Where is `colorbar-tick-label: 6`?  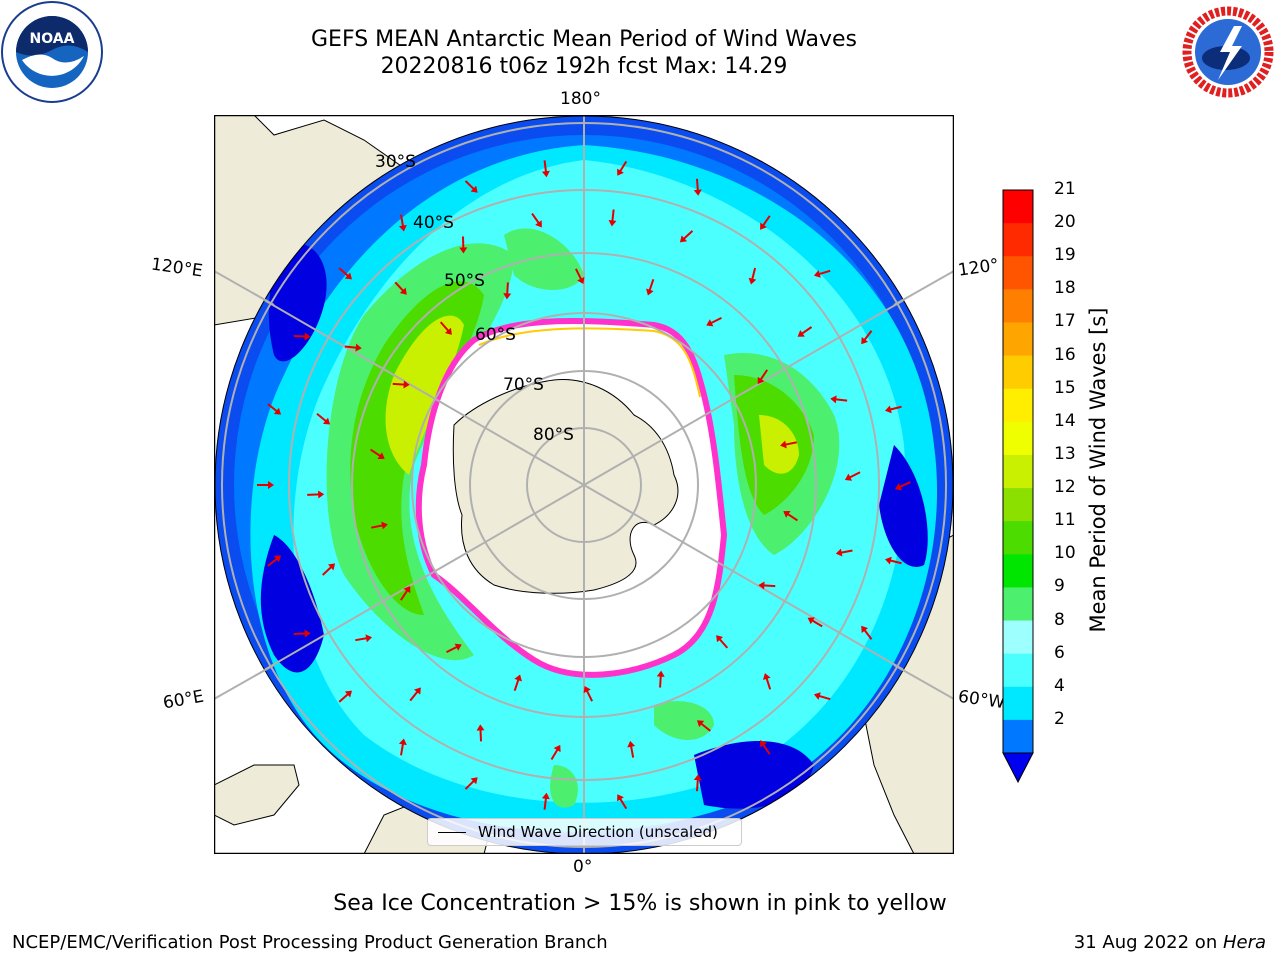
colorbar-tick-label: 6 is located at coordinates (1059, 652).